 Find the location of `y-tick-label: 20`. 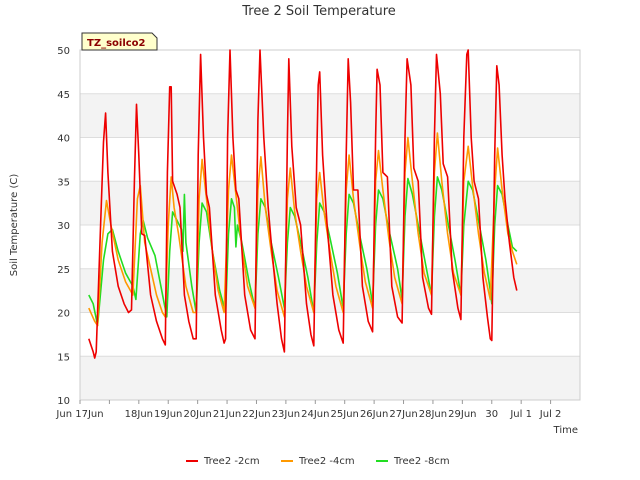

y-tick-label: 20 is located at coordinates (63, 314).